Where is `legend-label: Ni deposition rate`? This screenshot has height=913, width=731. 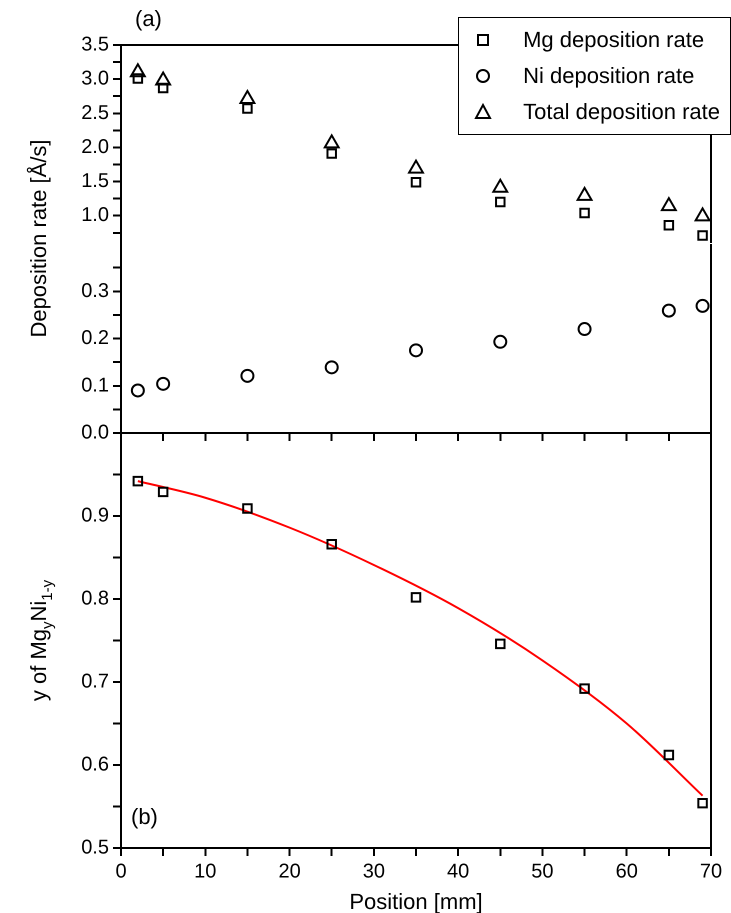
legend-label: Ni deposition rate is located at coordinates (608, 76).